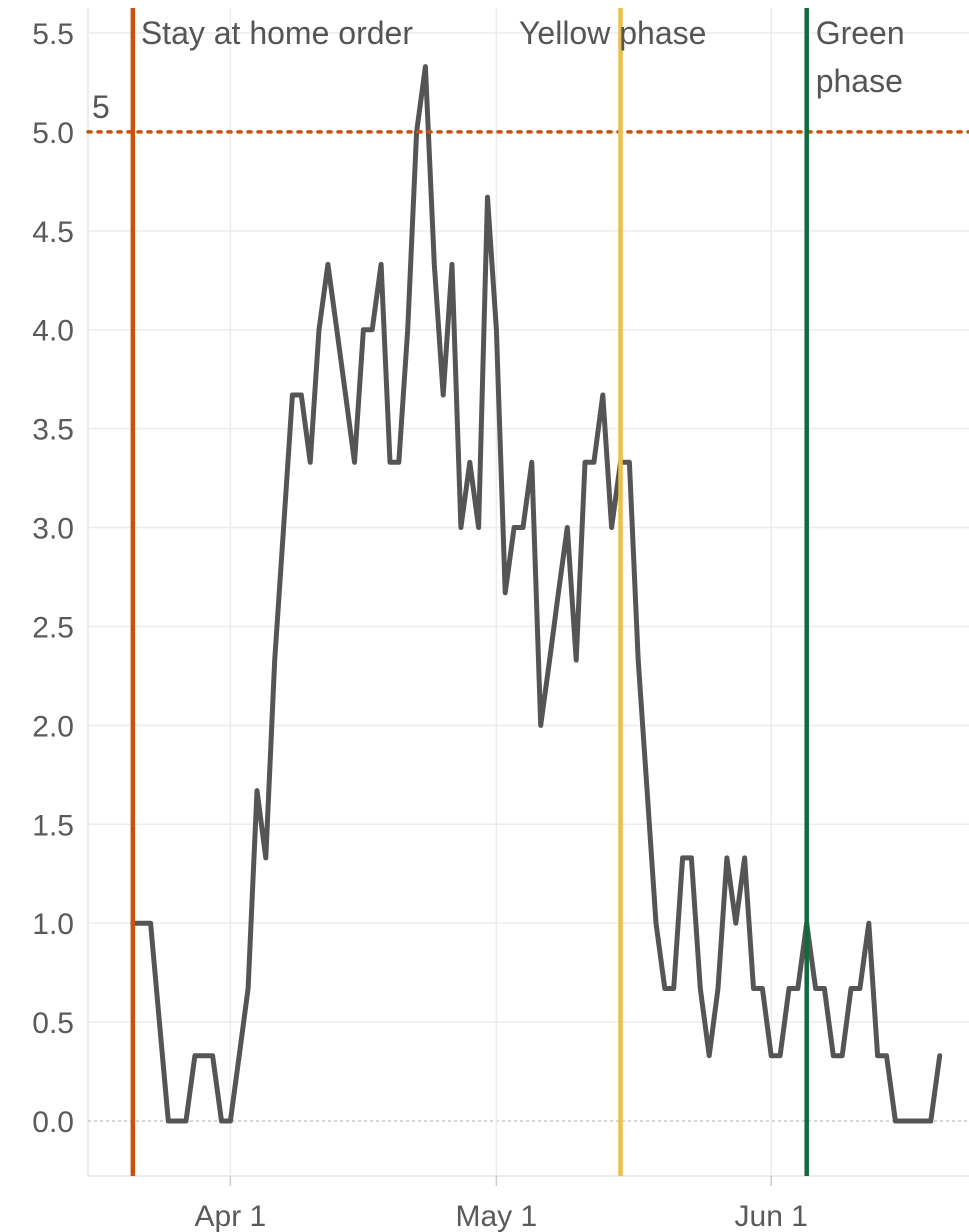  What do you see at coordinates (53, 232) in the screenshot?
I see `y-tick-label: 4.5` at bounding box center [53, 232].